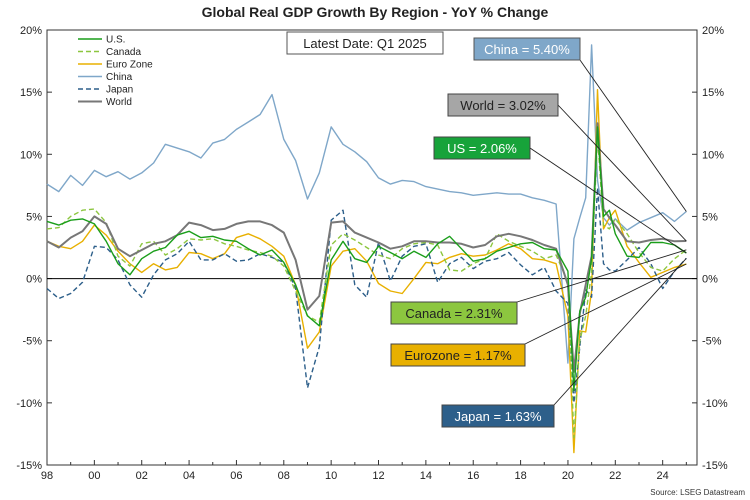  What do you see at coordinates (31, 93) in the screenshot?
I see `y-tick-label: 15%` at bounding box center [31, 93].